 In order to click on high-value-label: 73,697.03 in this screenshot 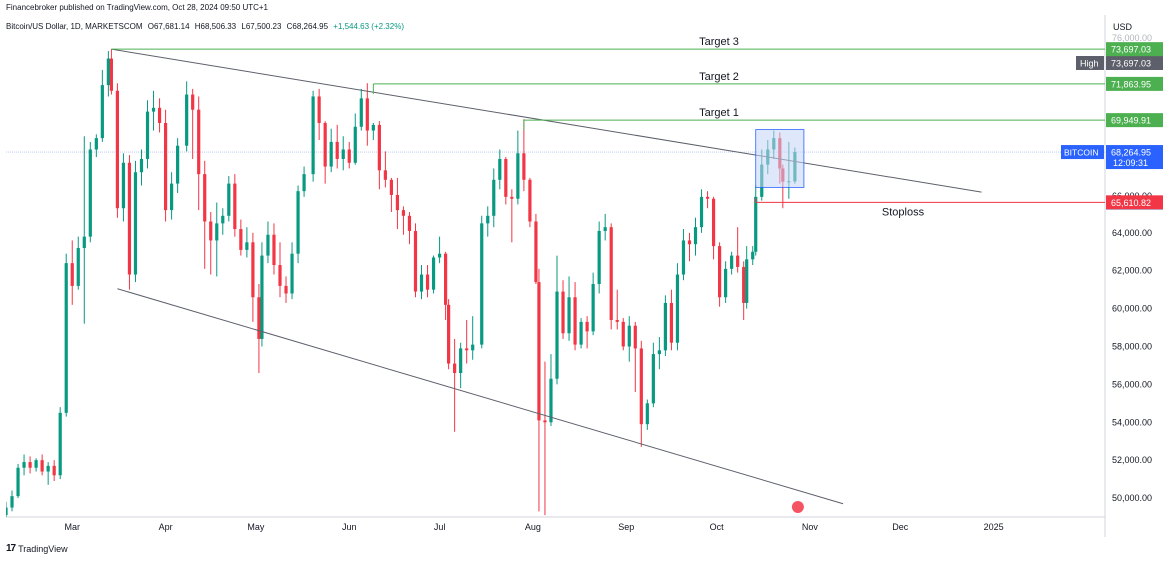, I will do `click(1131, 64)`.